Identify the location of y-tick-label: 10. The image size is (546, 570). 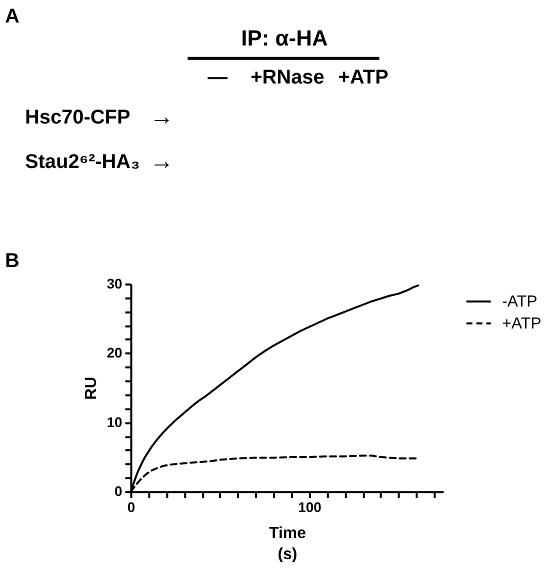
(114, 422).